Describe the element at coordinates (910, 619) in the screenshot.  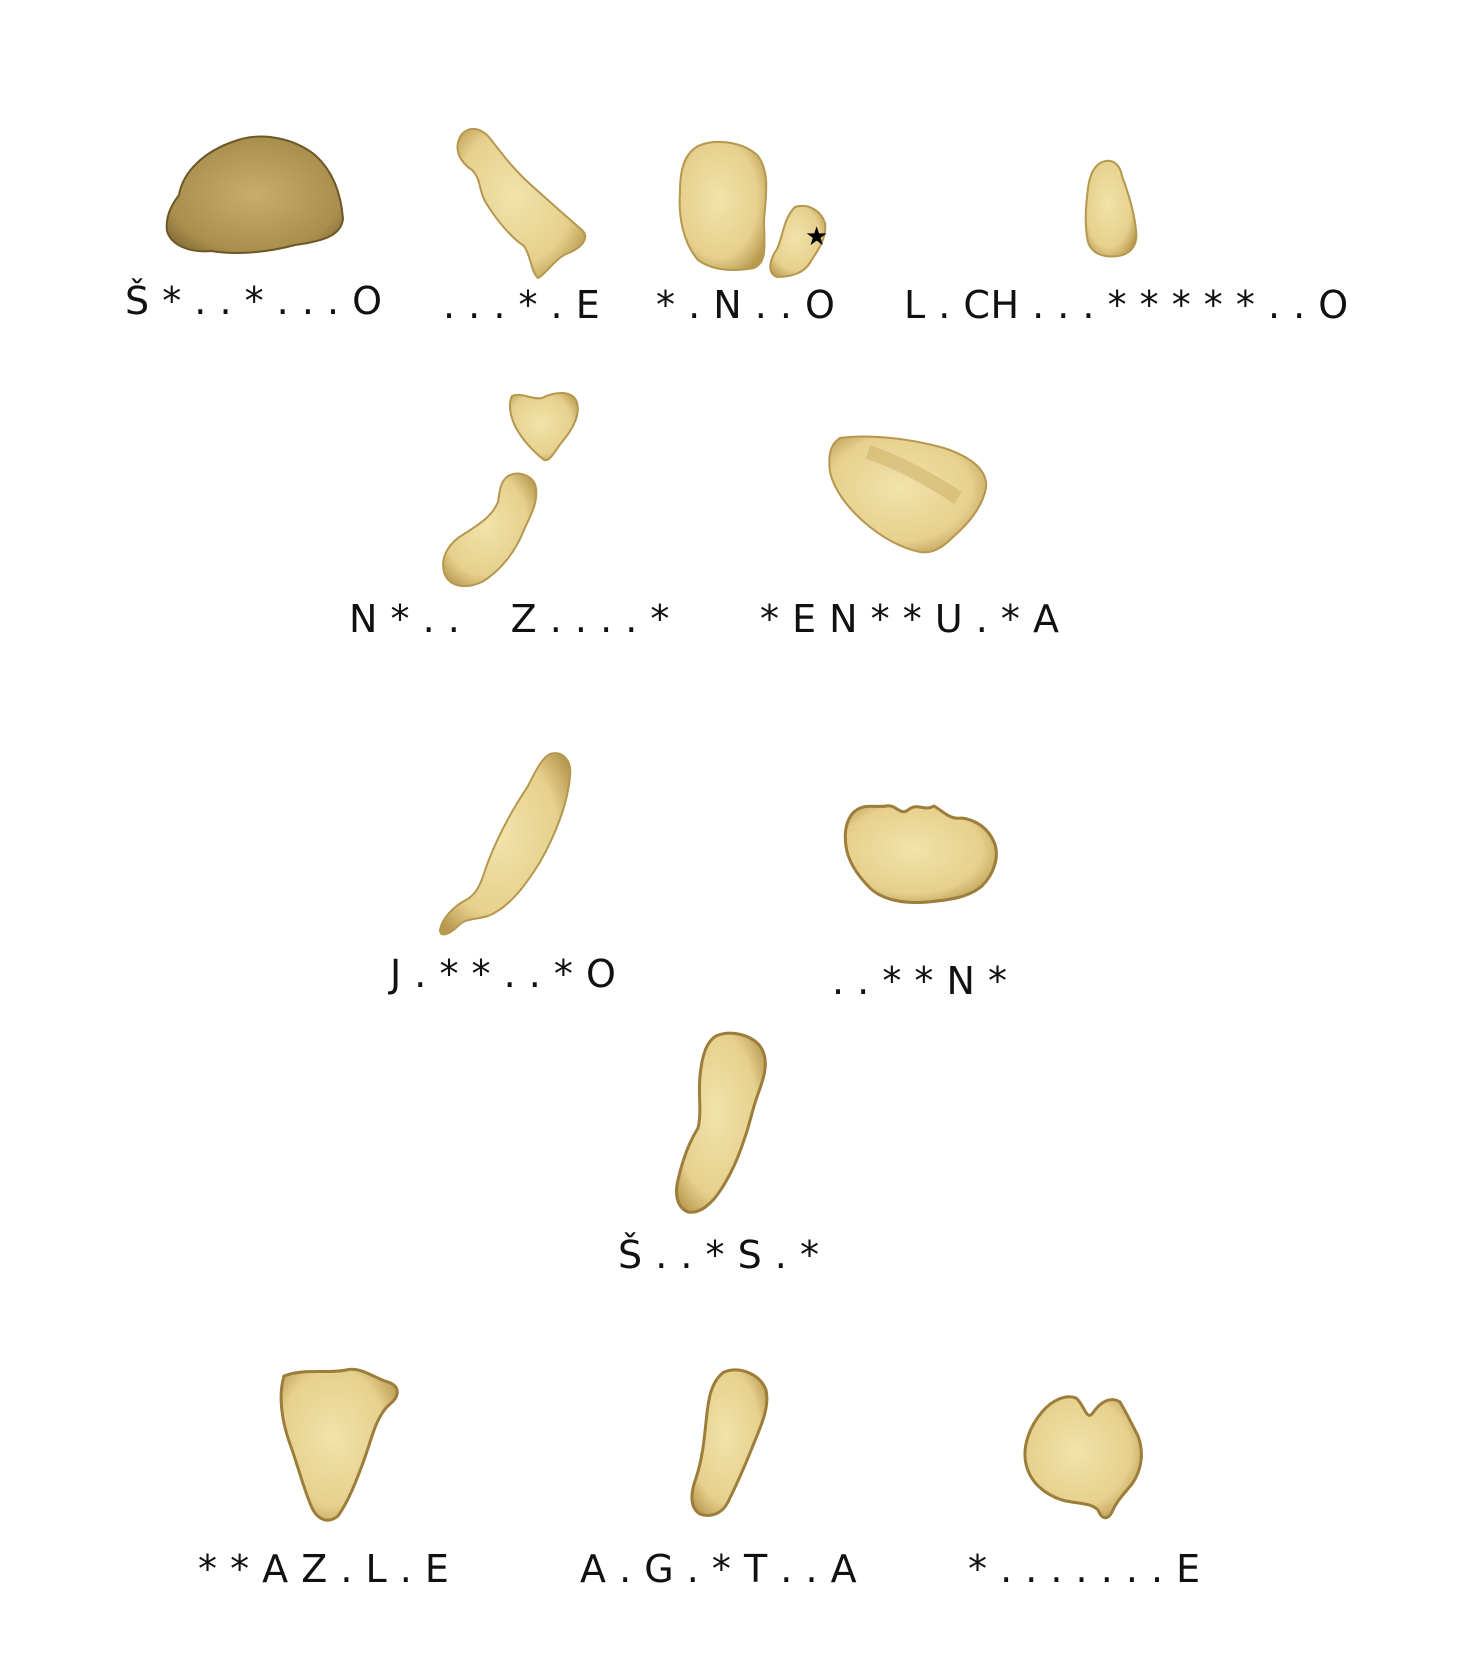
I see `chip-label-6: * E N * * U . * A` at that location.